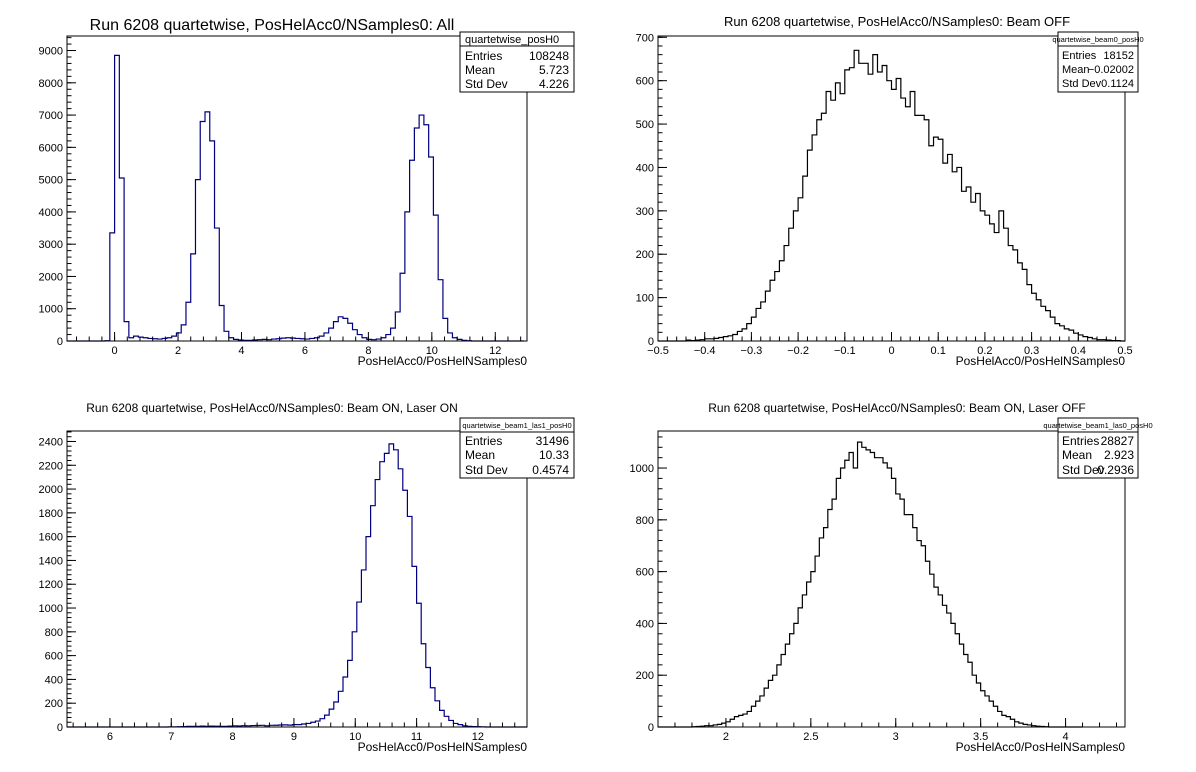 The image size is (1196, 772). Describe the element at coordinates (645, 676) in the screenshot. I see `pad-laser-off-y-tick-label: 200` at that location.